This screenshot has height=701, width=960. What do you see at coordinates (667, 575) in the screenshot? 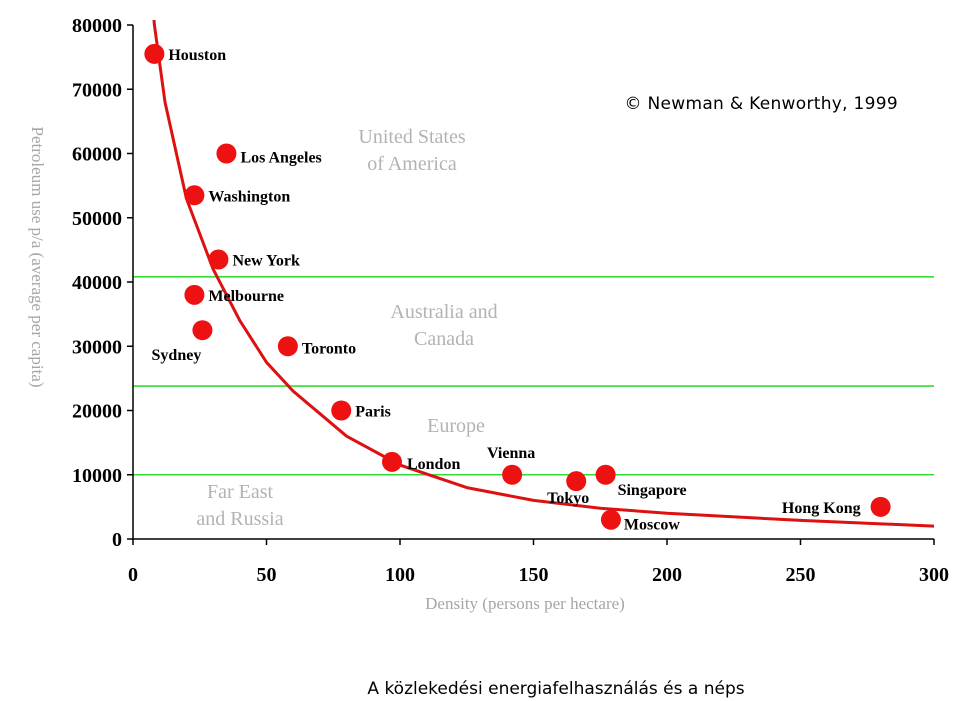
I see `x-tick-label: 200` at bounding box center [667, 575].